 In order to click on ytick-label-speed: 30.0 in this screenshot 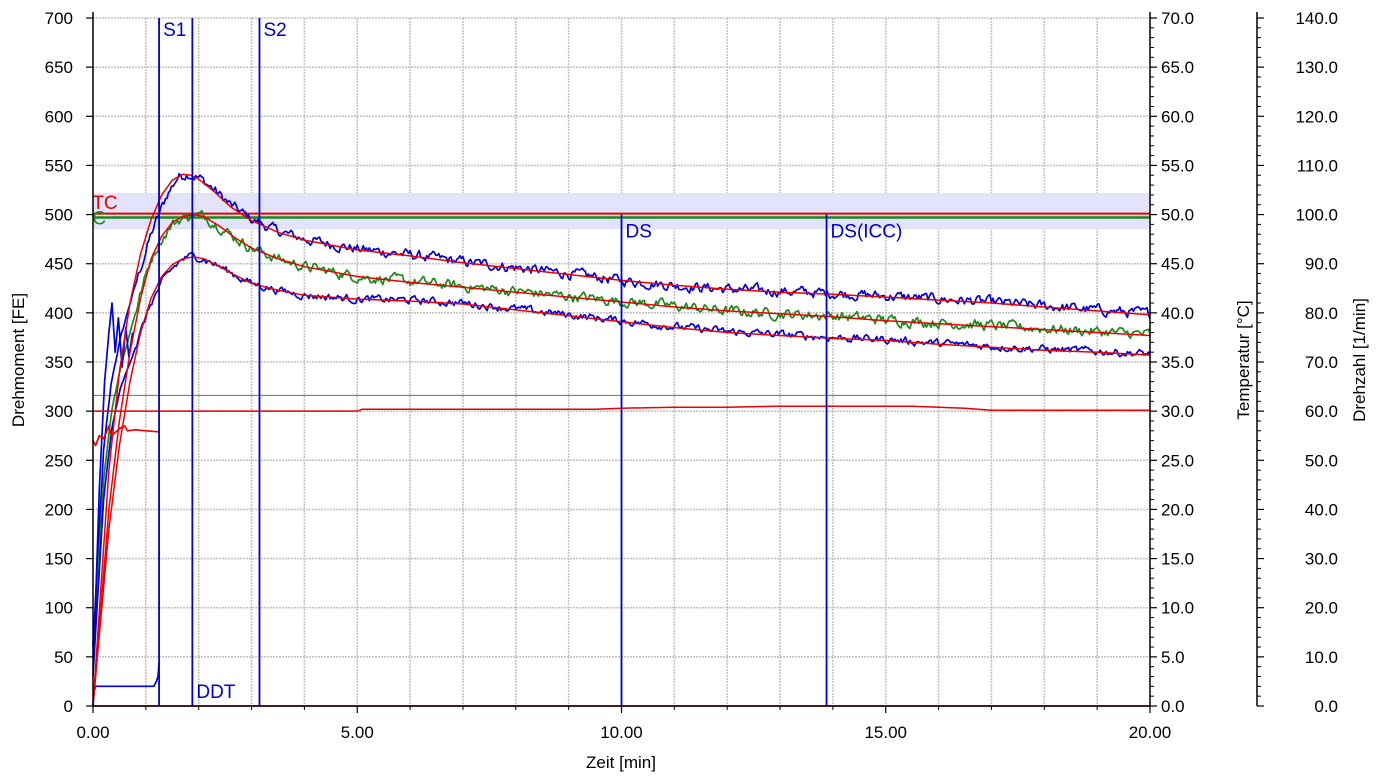, I will do `click(1321, 559)`.